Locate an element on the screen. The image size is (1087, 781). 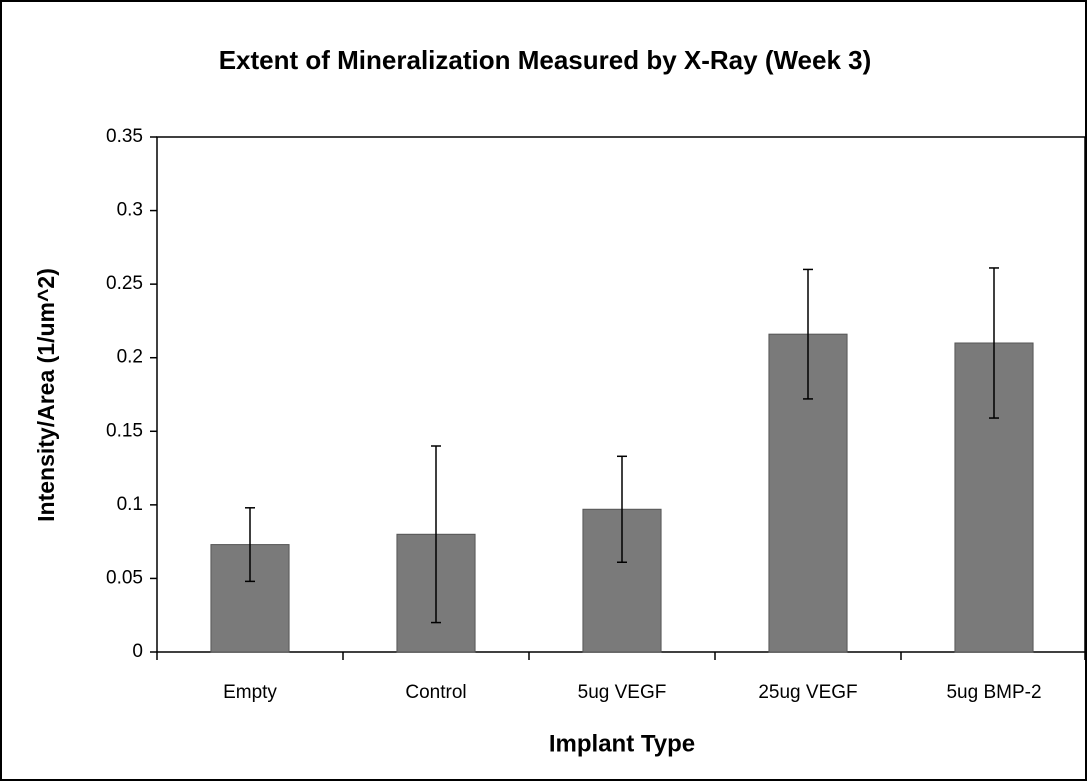
y-tick-label: 0.35 is located at coordinates (124, 136).